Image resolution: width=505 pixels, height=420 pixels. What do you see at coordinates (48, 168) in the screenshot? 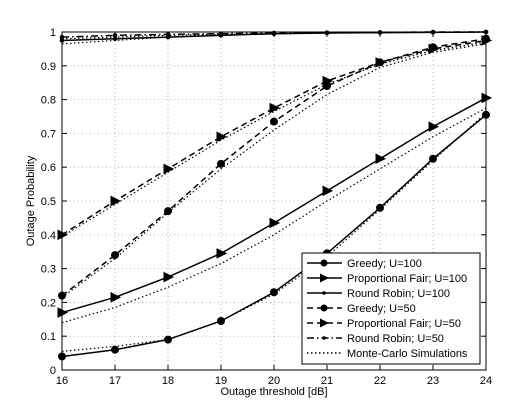
I see `y-tick-label: 0.6` at bounding box center [48, 168].